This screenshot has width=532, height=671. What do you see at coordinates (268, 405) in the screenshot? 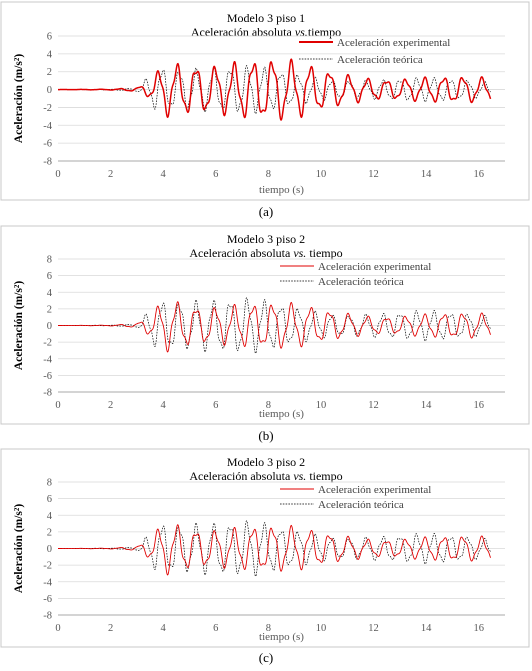
I see `chart-b-xtick-label: 8` at bounding box center [268, 405].